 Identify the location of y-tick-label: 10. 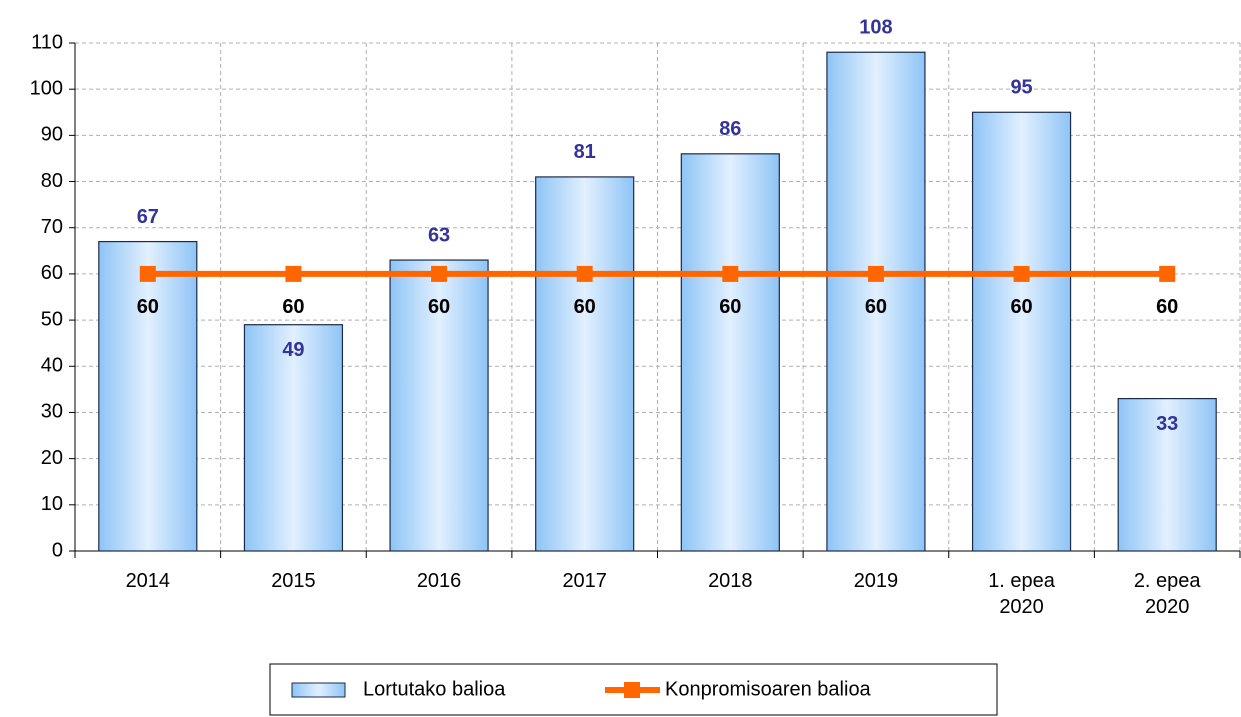
(52, 504).